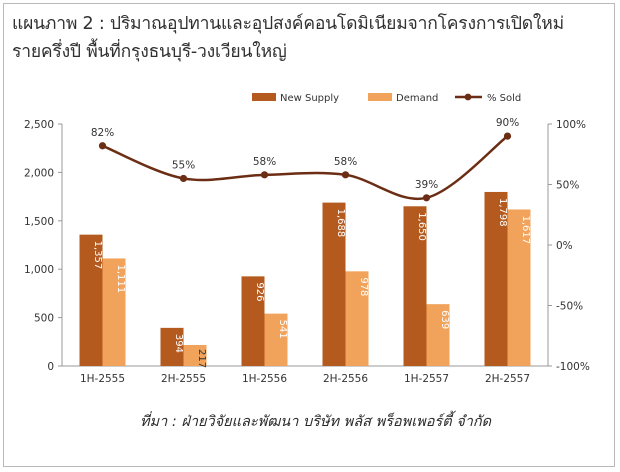 This screenshot has width=620, height=472. Describe the element at coordinates (564, 246) in the screenshot. I see `y2-tick-label: 0%` at that location.